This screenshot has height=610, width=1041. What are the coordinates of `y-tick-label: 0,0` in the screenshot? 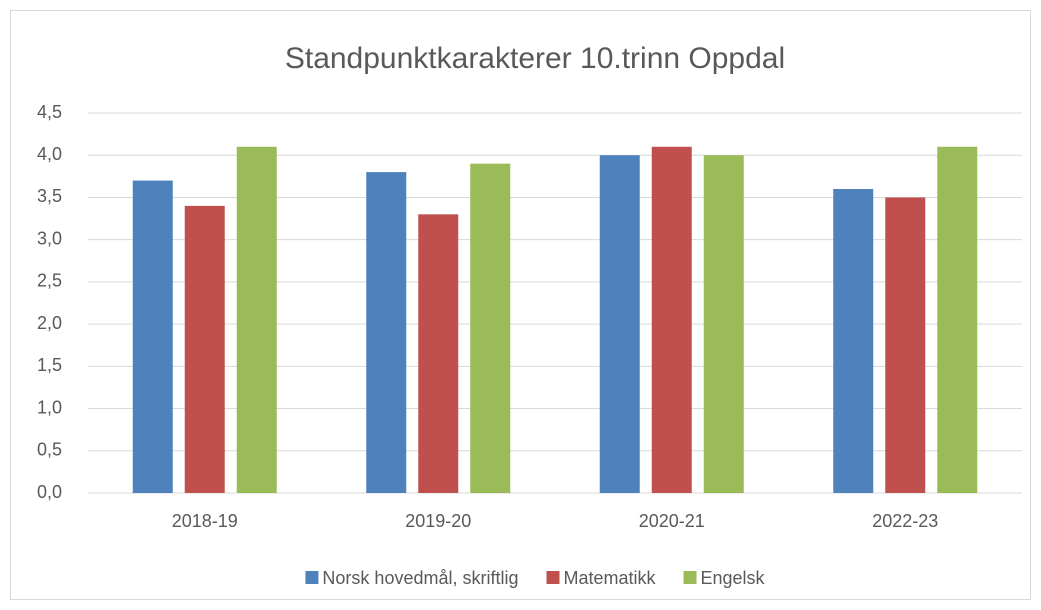 It's located at (49, 492).